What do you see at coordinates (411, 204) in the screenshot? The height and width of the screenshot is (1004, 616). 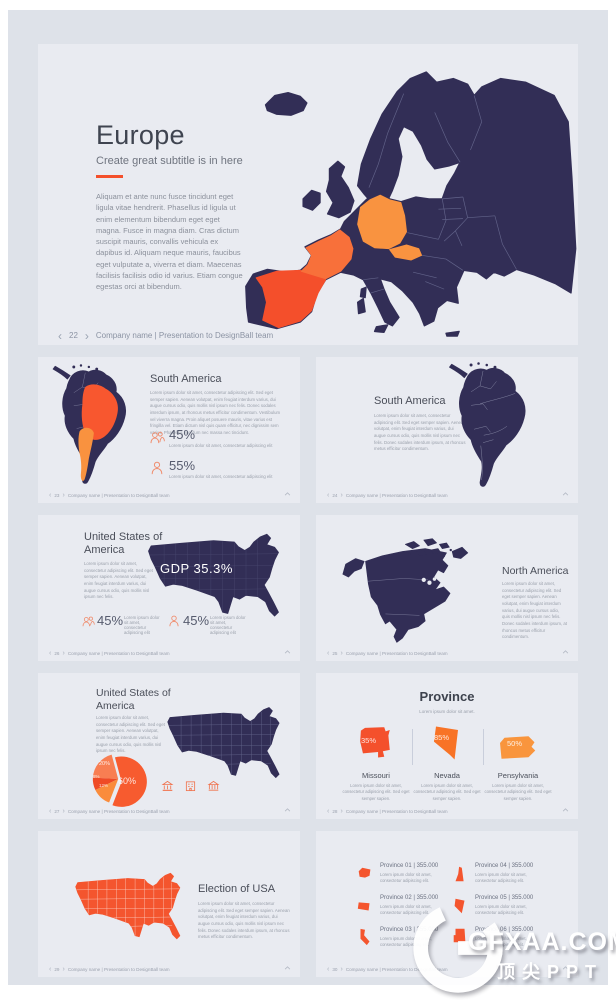 I see `europe-map` at bounding box center [411, 204].